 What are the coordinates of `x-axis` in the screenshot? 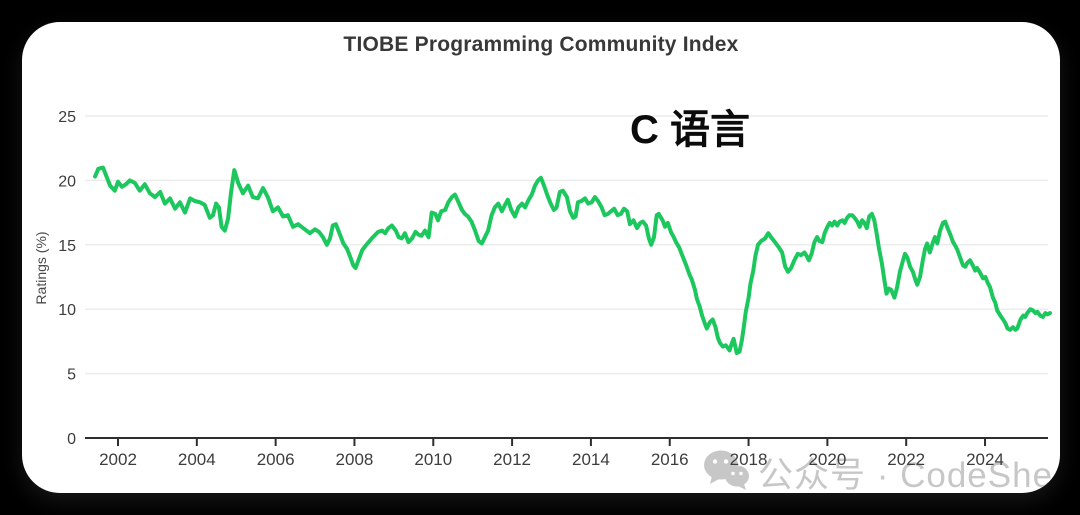 It's located at (566, 441).